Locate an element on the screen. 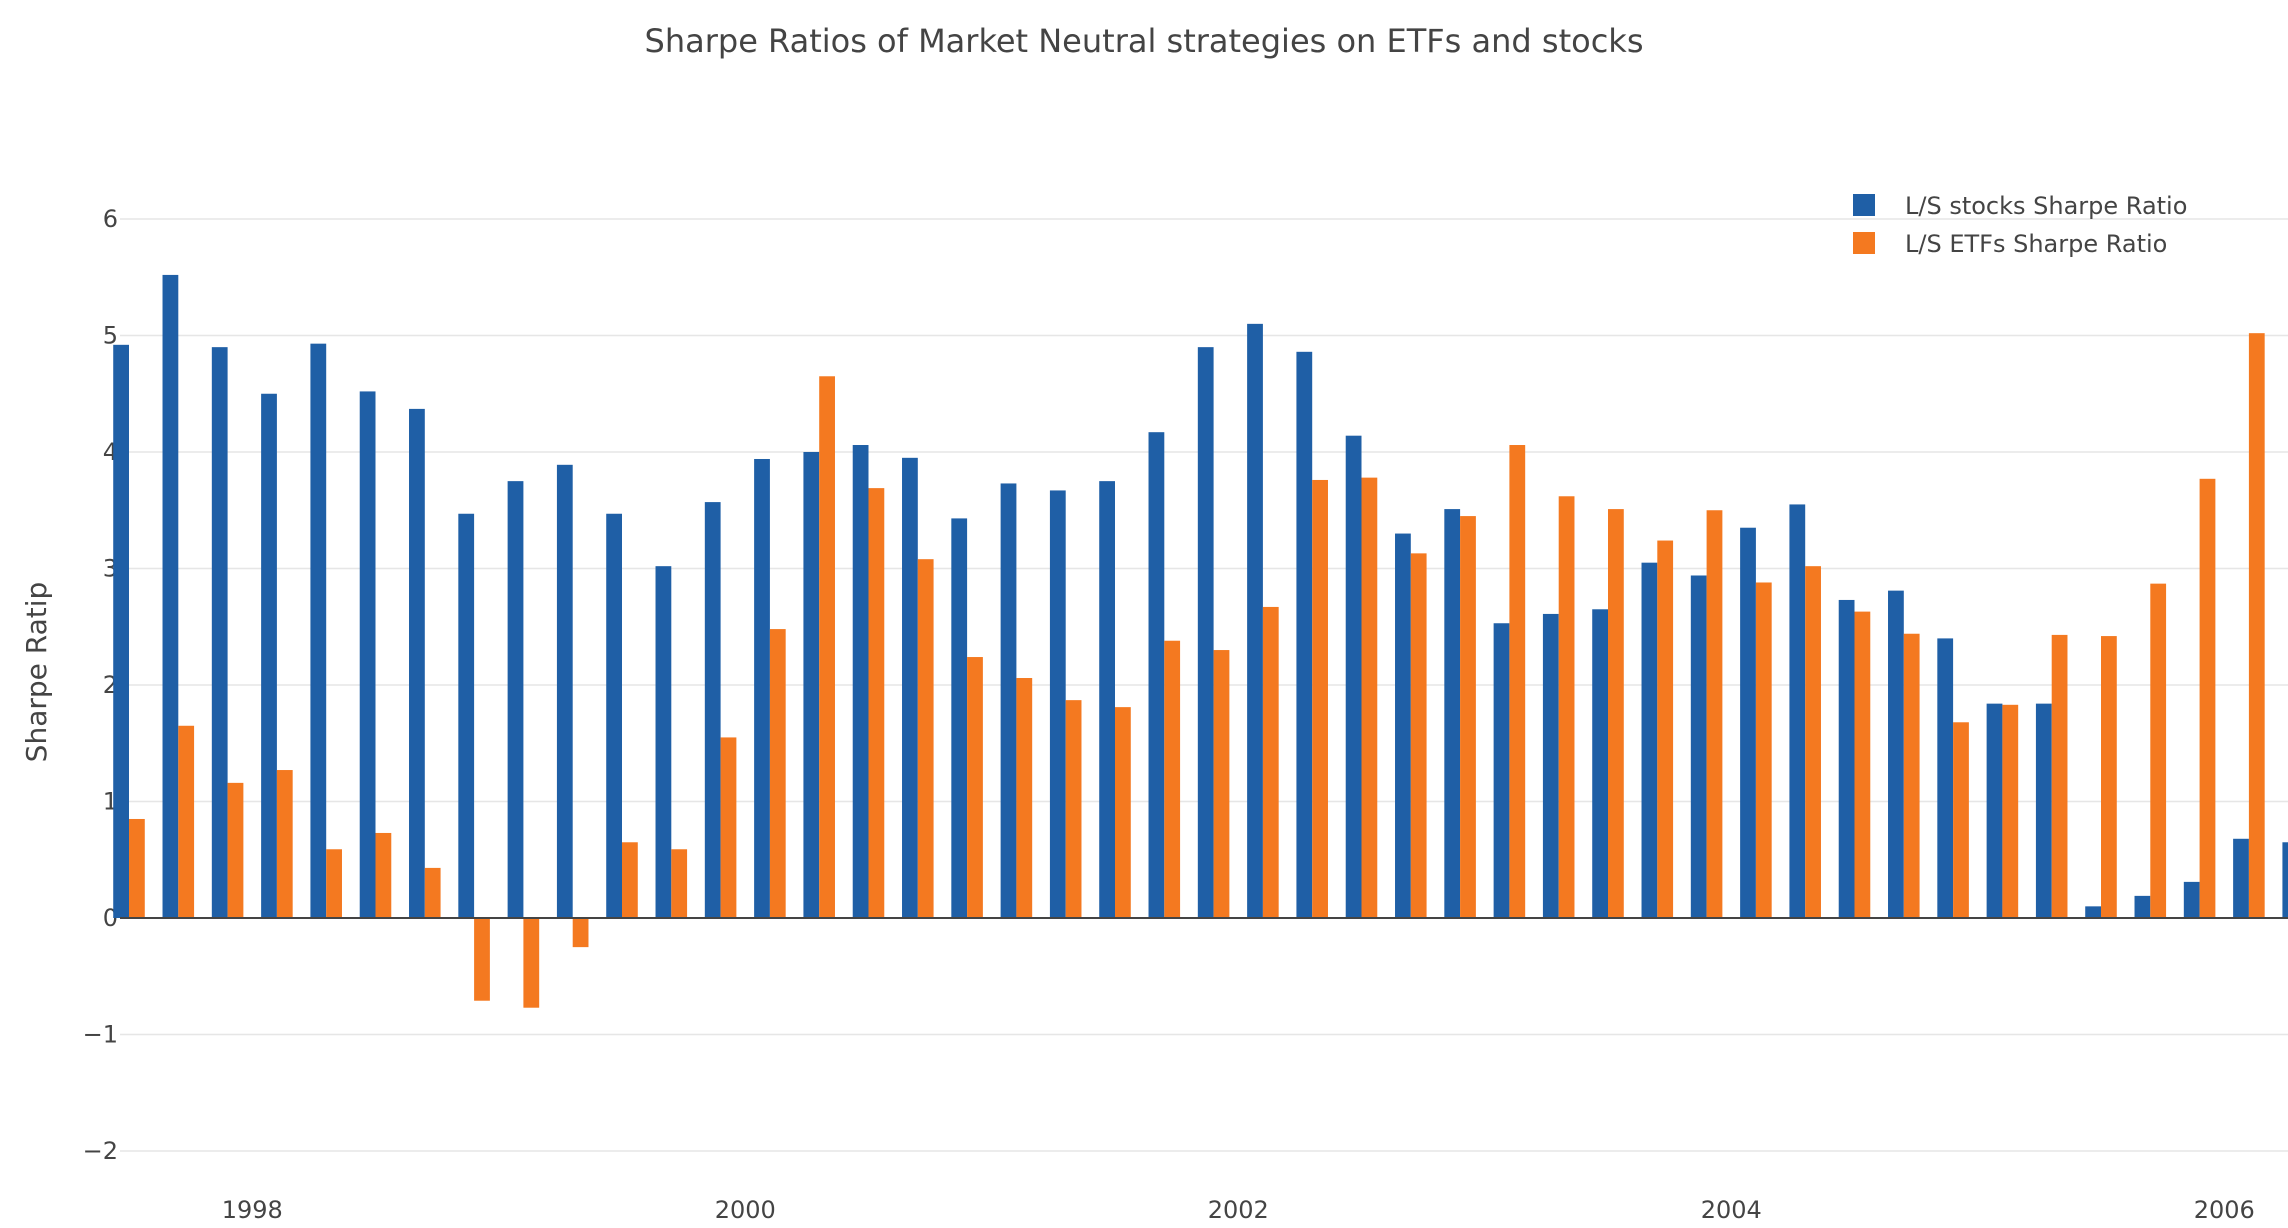  legend-label-stocks: L/S stocks Sharpe Ratio is located at coordinates (2046, 206).